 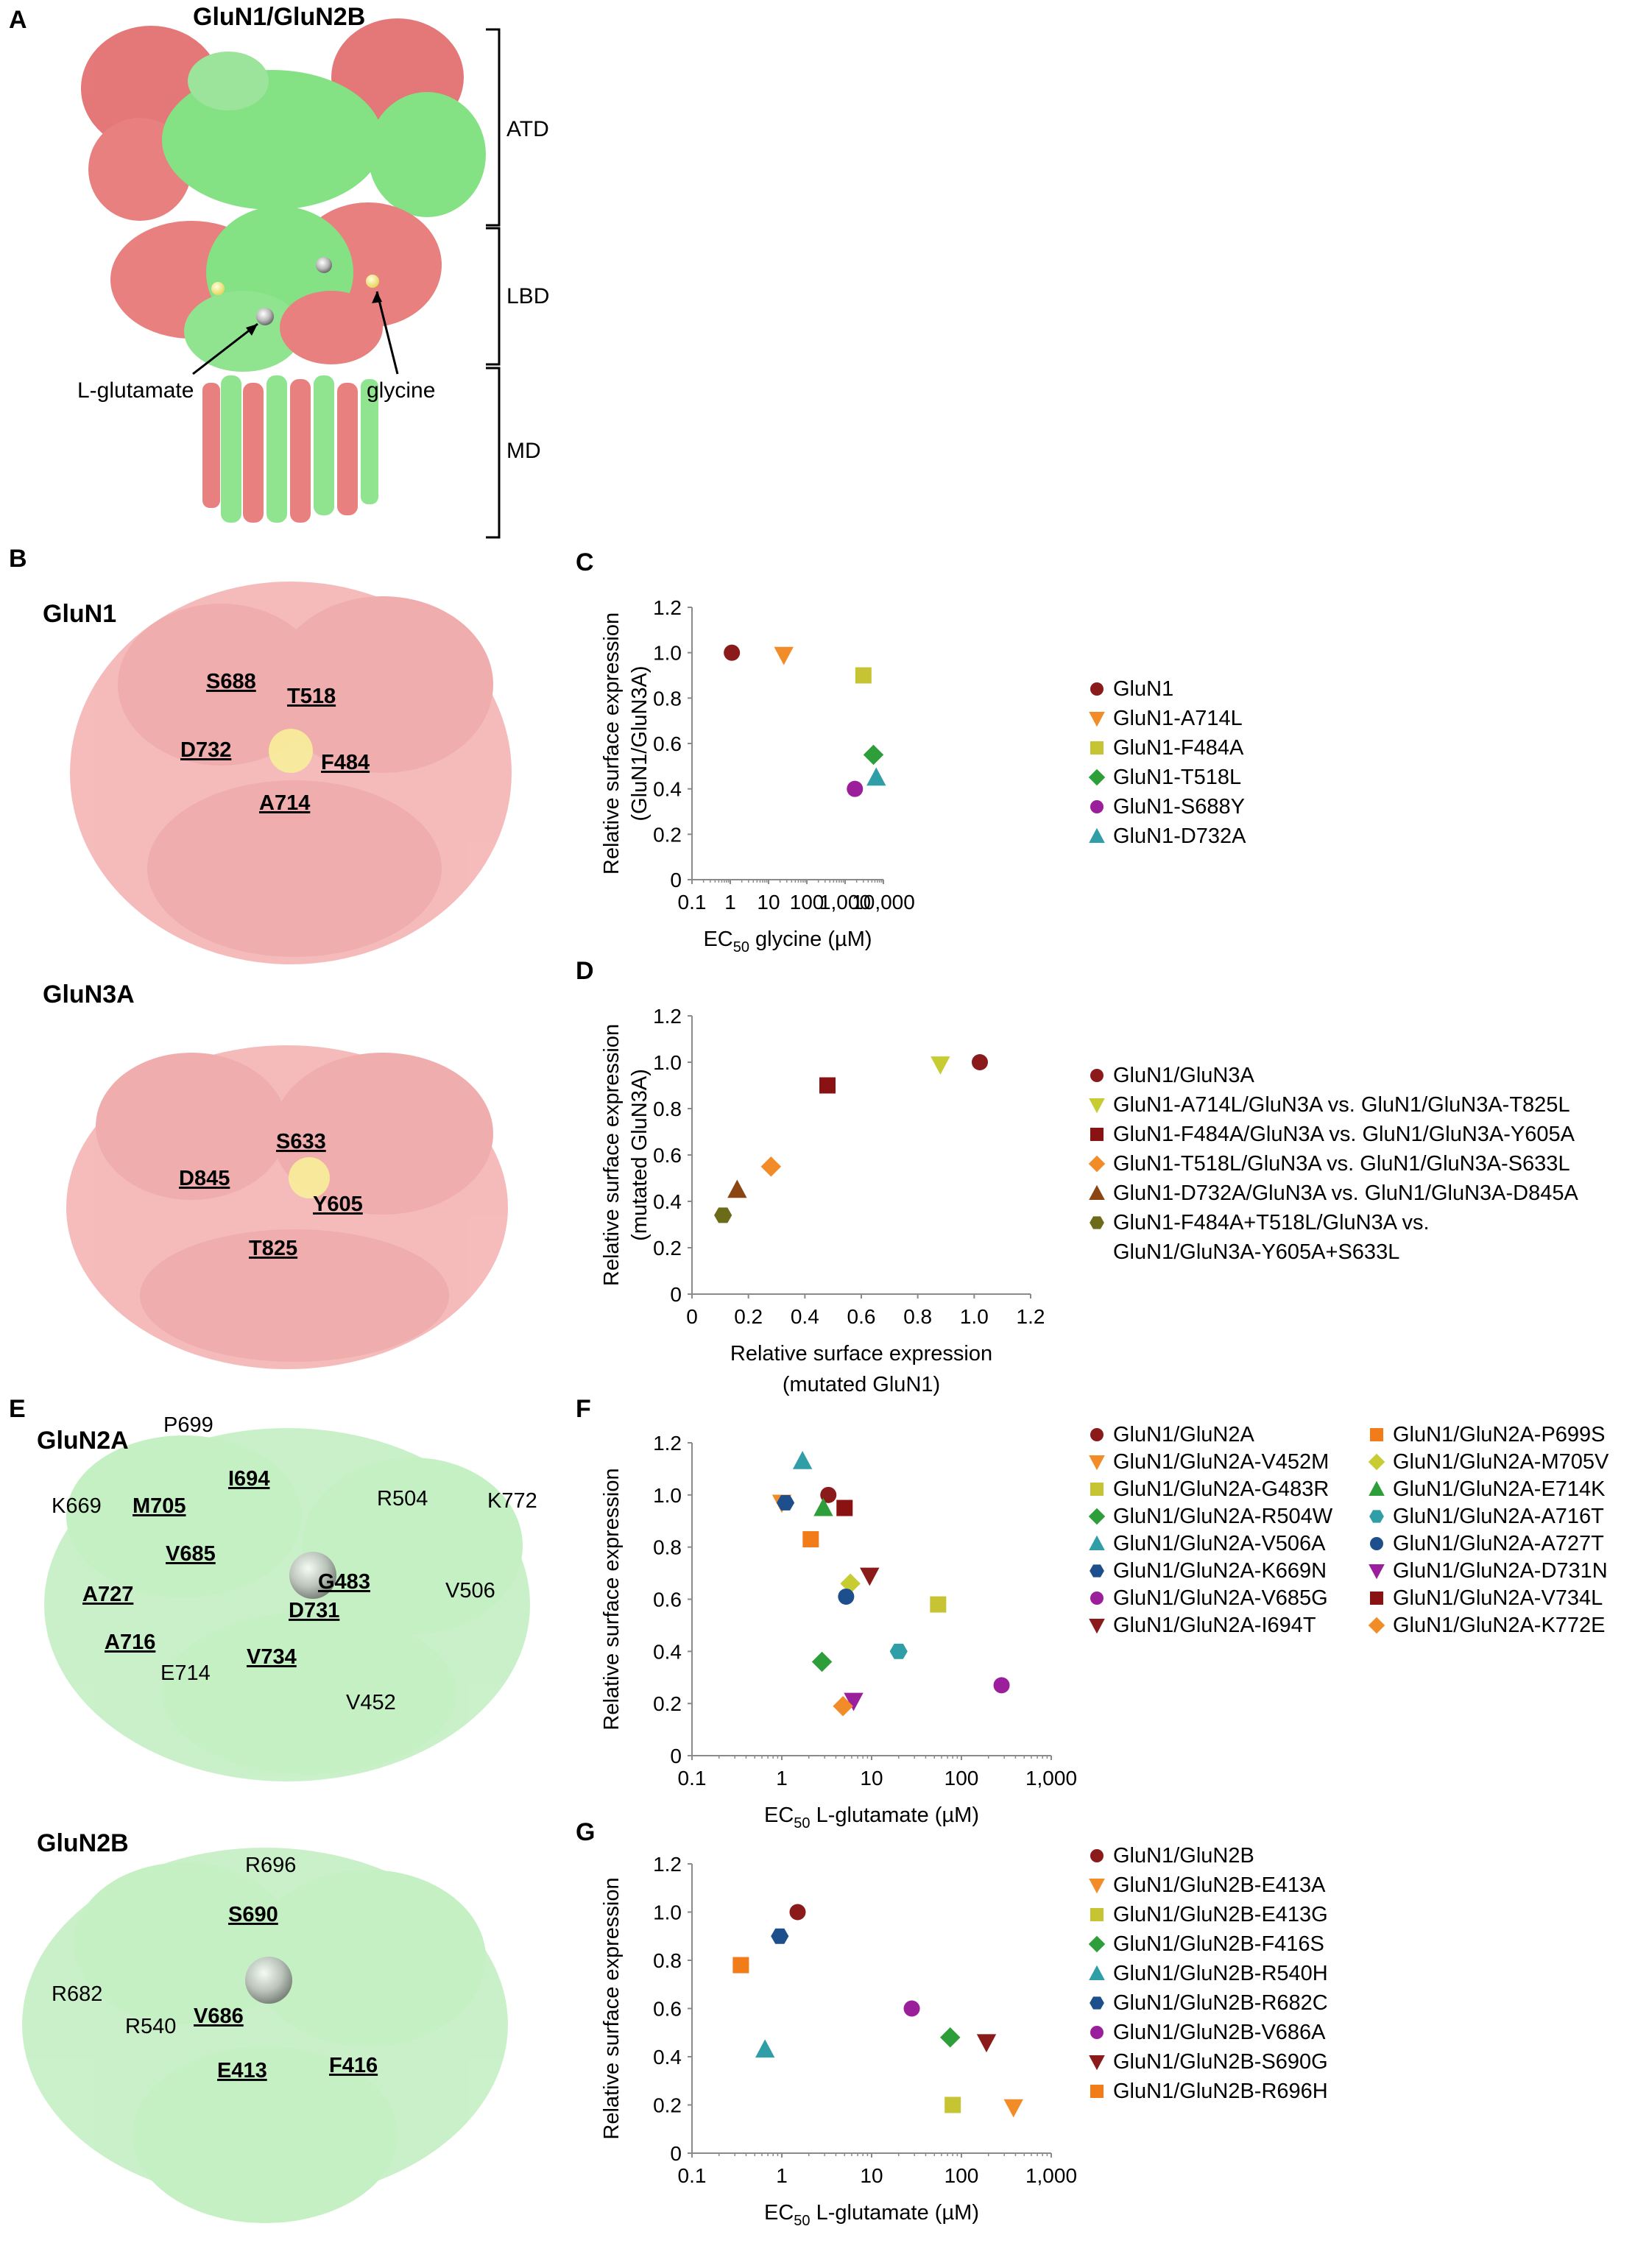 What do you see at coordinates (135, 390) in the screenshot?
I see `annotation-l-glutamate: L-glutamate` at bounding box center [135, 390].